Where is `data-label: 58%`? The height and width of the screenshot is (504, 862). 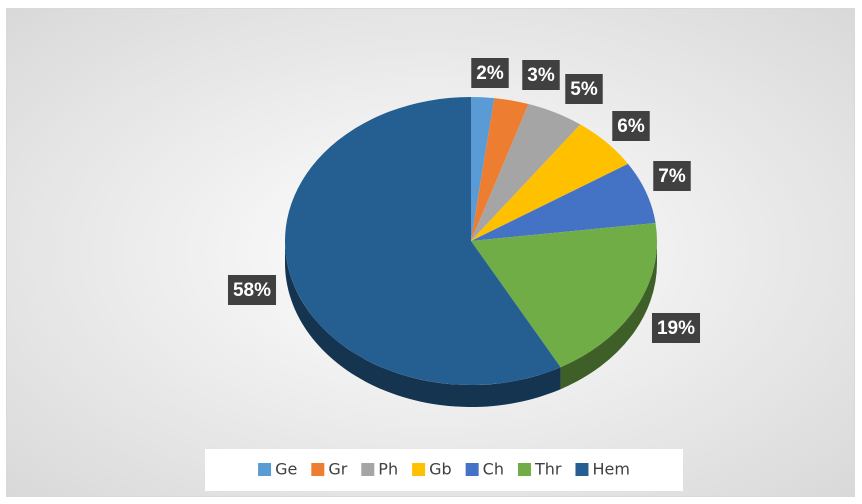
data-label: 58% is located at coordinates (252, 290).